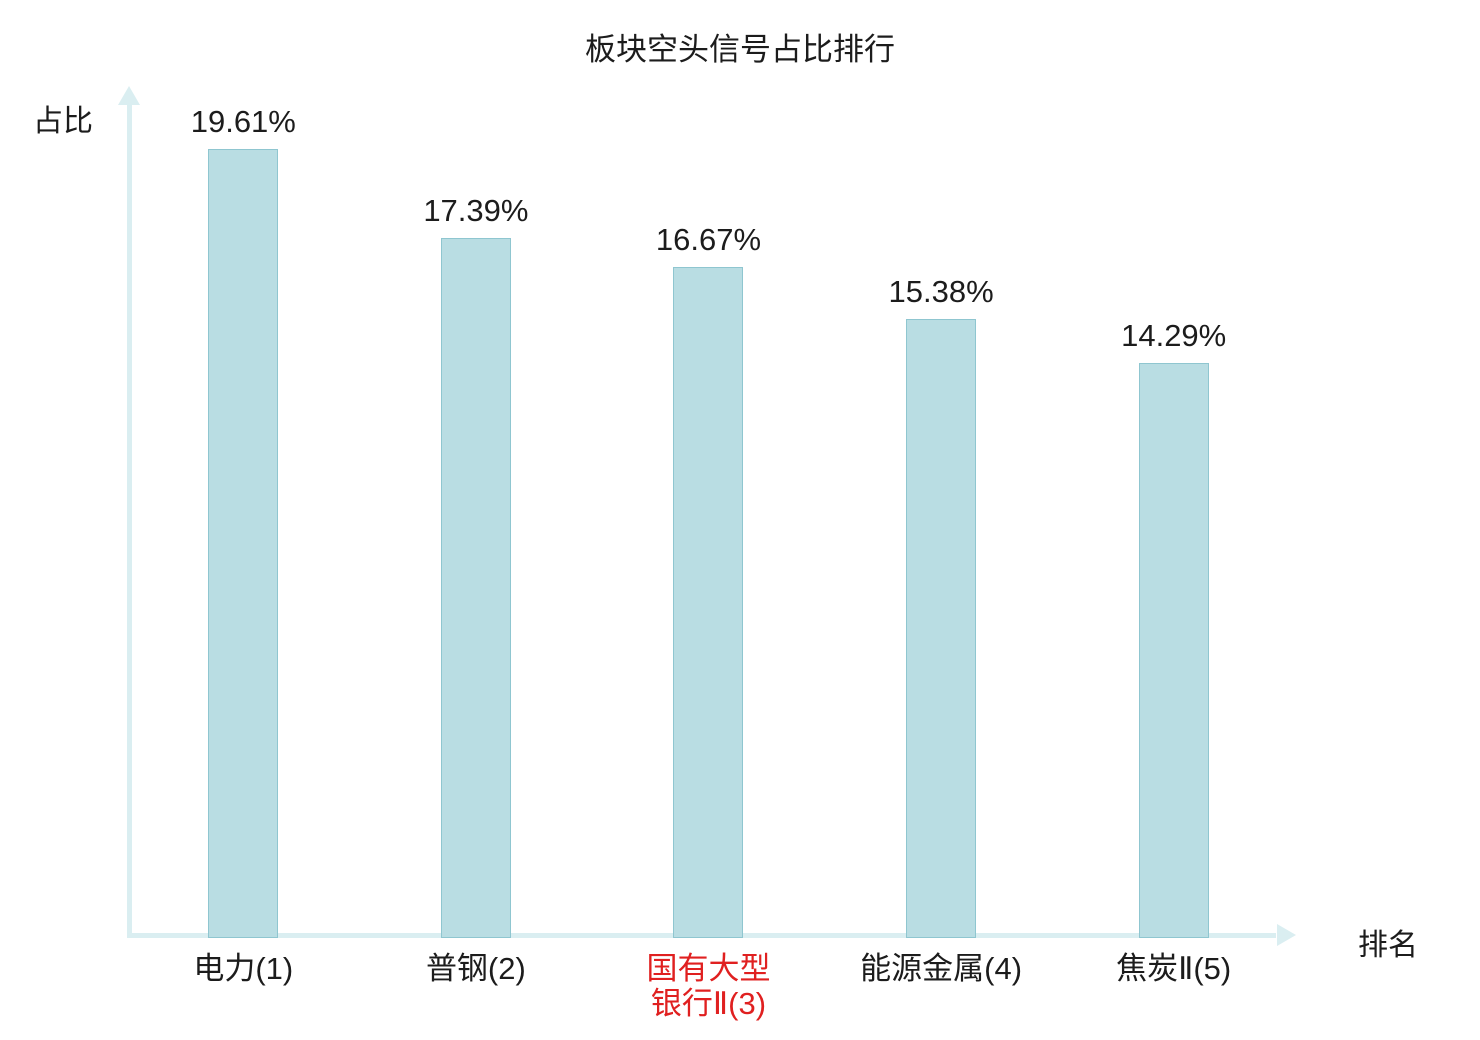  What do you see at coordinates (941, 968) in the screenshot?
I see `category-label: 能源金属(4)` at bounding box center [941, 968].